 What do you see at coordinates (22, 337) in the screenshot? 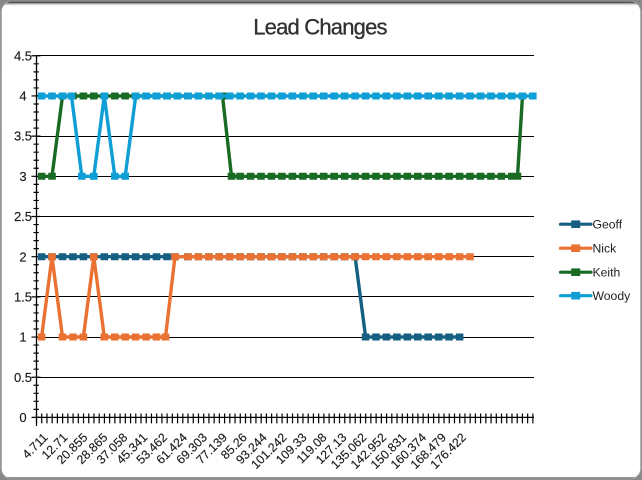
I see `svg-text: 1` at bounding box center [22, 337].